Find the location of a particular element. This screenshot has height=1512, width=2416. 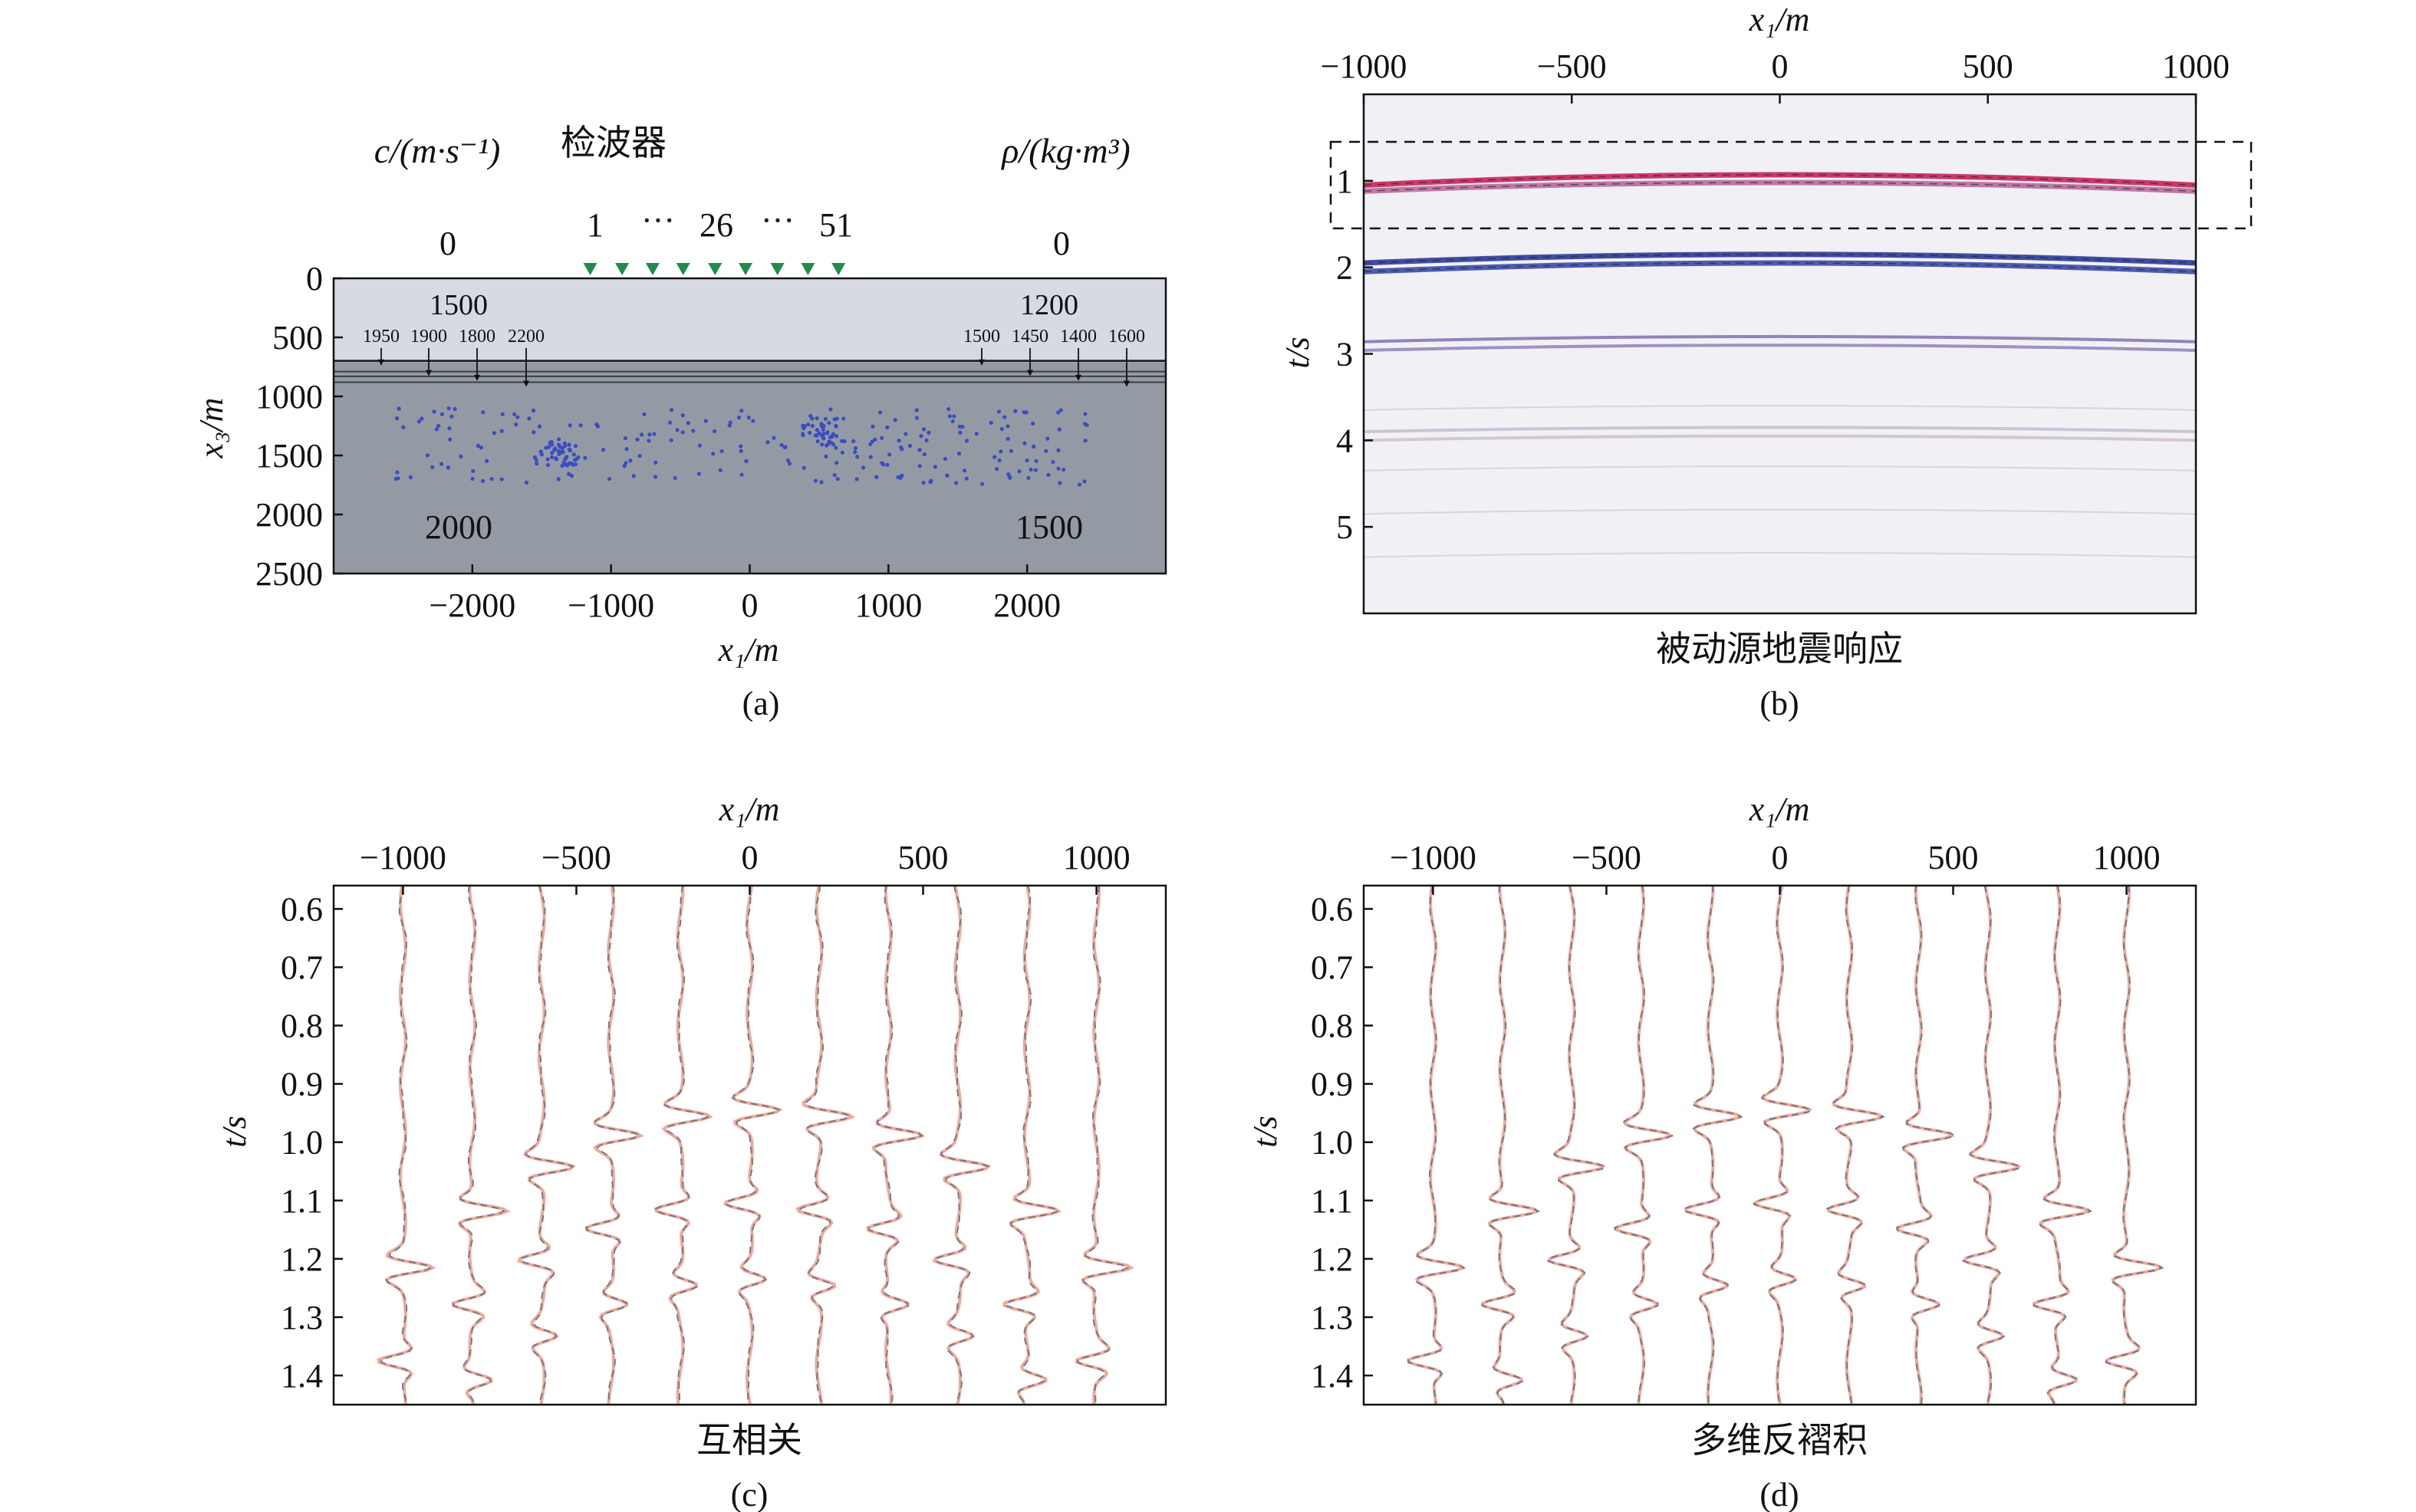

seismic-event is located at coordinates (1780, 338).